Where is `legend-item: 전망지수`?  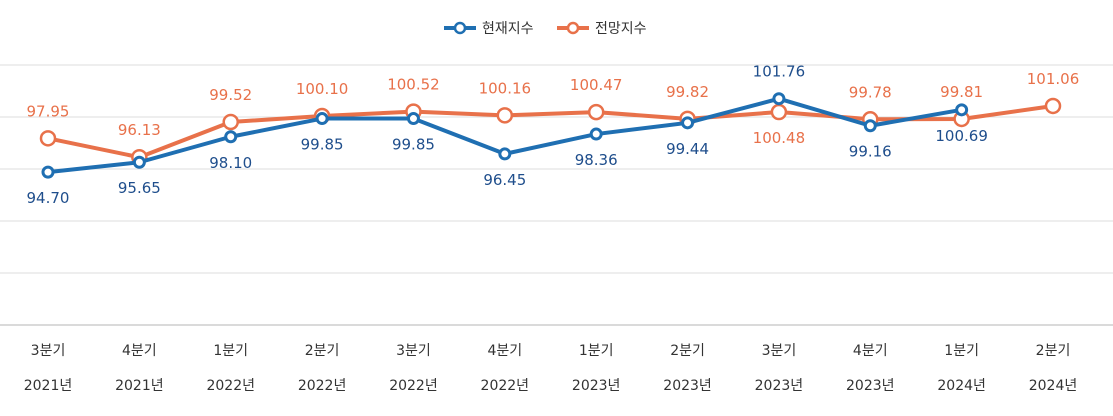
legend-item: 전망지수 is located at coordinates (602, 29).